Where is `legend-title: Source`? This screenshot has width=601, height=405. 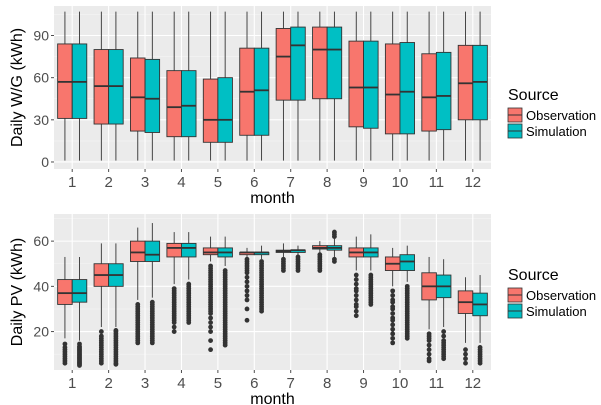 legend-title: Source is located at coordinates (533, 95).